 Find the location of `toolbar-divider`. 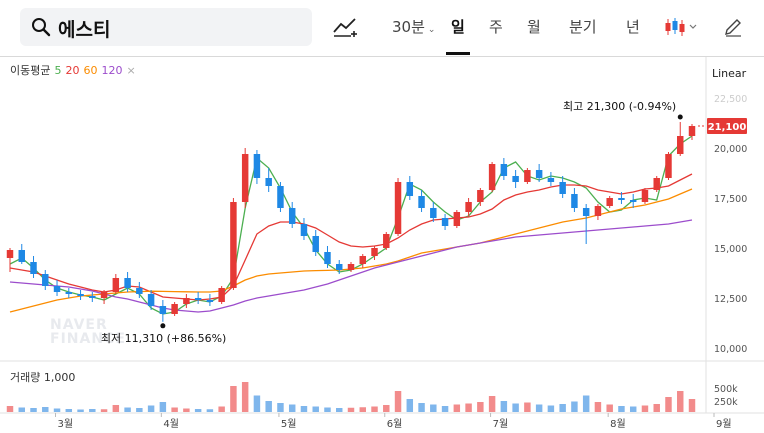

toolbar-divider is located at coordinates (382, 56).